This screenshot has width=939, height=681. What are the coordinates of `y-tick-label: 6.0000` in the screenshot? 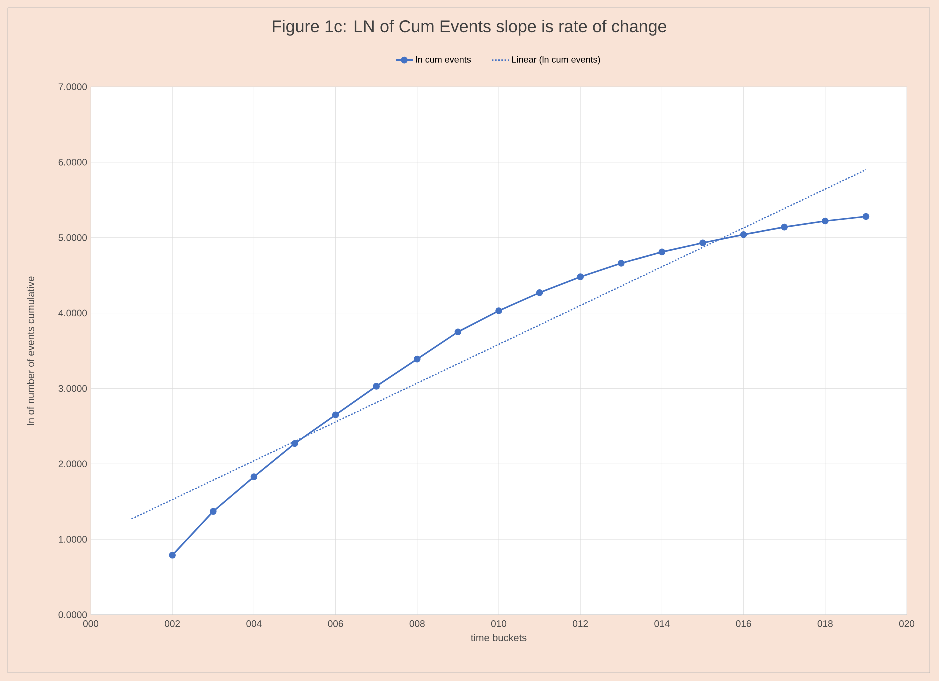 It's located at (73, 162).